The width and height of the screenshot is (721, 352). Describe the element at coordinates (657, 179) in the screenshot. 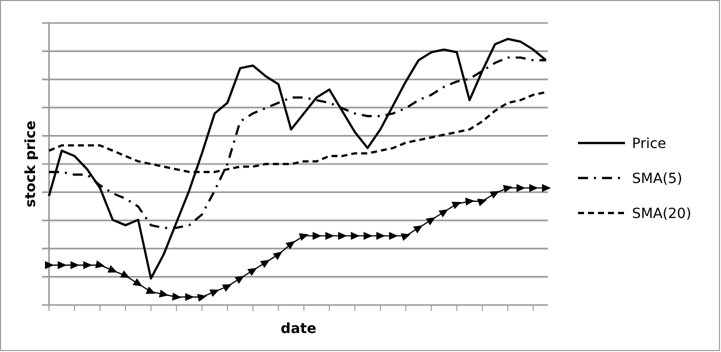

I see `legend-label: SMA(5)` at that location.